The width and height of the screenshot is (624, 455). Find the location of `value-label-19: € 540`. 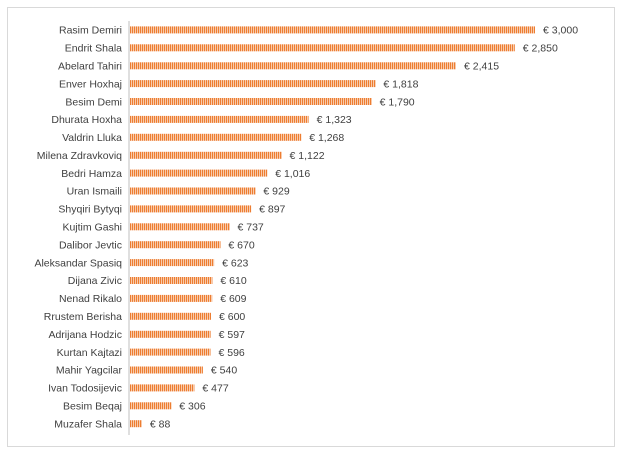

value-label-19: € 540 is located at coordinates (224, 371).